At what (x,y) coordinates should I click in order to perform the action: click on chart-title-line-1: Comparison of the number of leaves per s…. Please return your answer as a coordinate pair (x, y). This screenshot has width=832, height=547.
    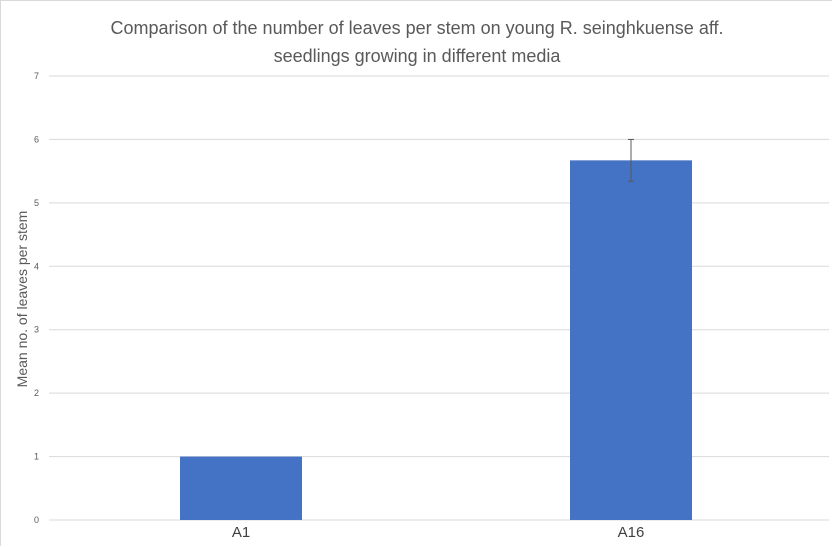
    Looking at the image, I should click on (417, 28).